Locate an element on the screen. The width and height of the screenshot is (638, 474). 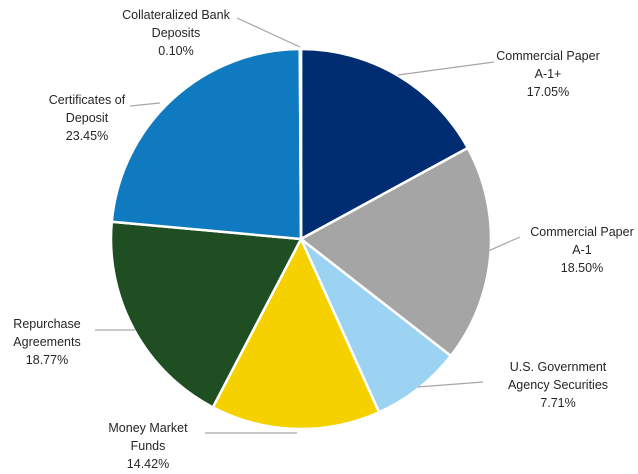
slice-label-line-6-1: Certificates of is located at coordinates (87, 100).